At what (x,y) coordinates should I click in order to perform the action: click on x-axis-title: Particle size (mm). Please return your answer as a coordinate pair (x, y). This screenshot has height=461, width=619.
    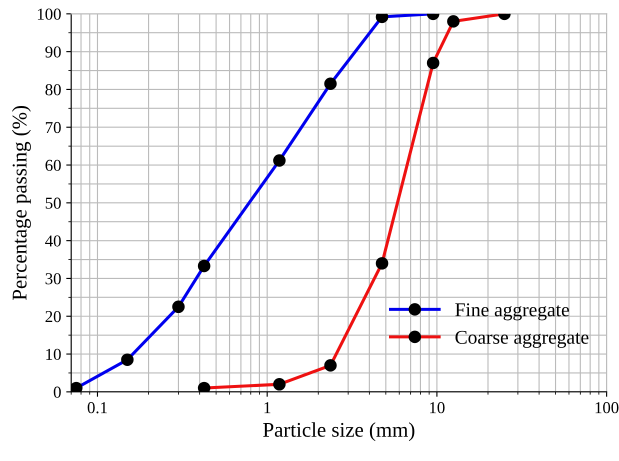
    Looking at the image, I should click on (338, 432).